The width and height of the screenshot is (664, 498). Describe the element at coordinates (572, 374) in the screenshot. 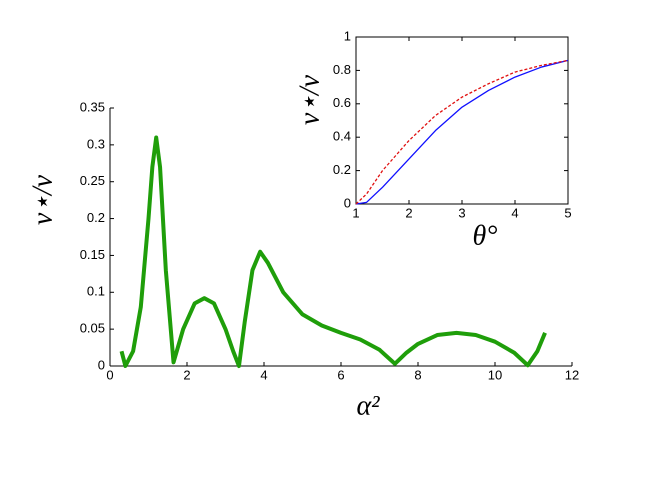

I see `x-tick-label: 12` at that location.